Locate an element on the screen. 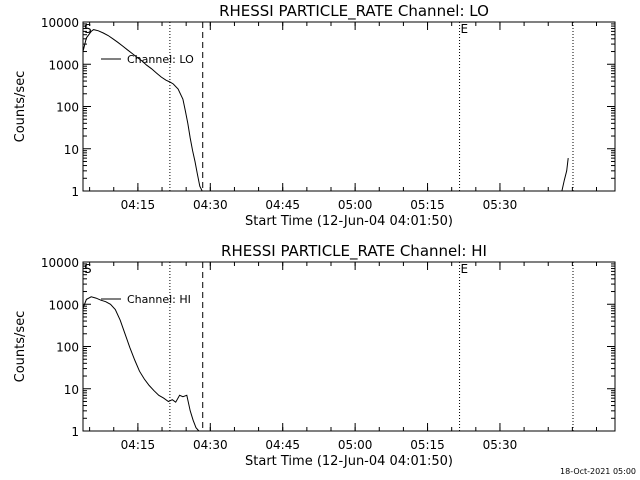 The height and width of the screenshot is (480, 640). chart-title: RHESSI PARTICLE_RATE Channel: LO is located at coordinates (354, 11).